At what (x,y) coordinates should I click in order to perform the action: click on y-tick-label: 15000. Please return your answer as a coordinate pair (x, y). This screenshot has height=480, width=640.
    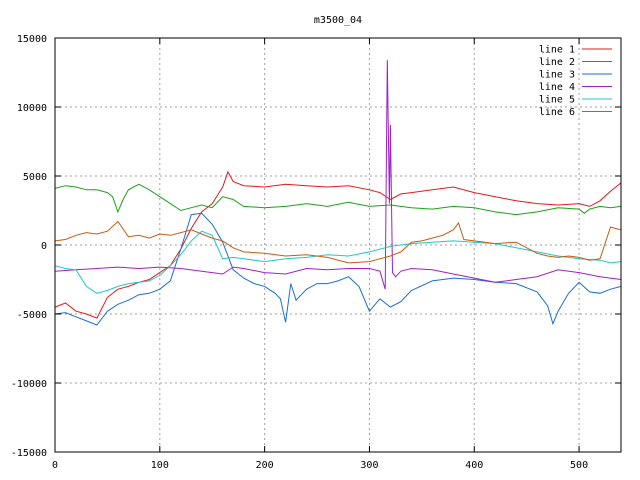
    Looking at the image, I should click on (32, 39).